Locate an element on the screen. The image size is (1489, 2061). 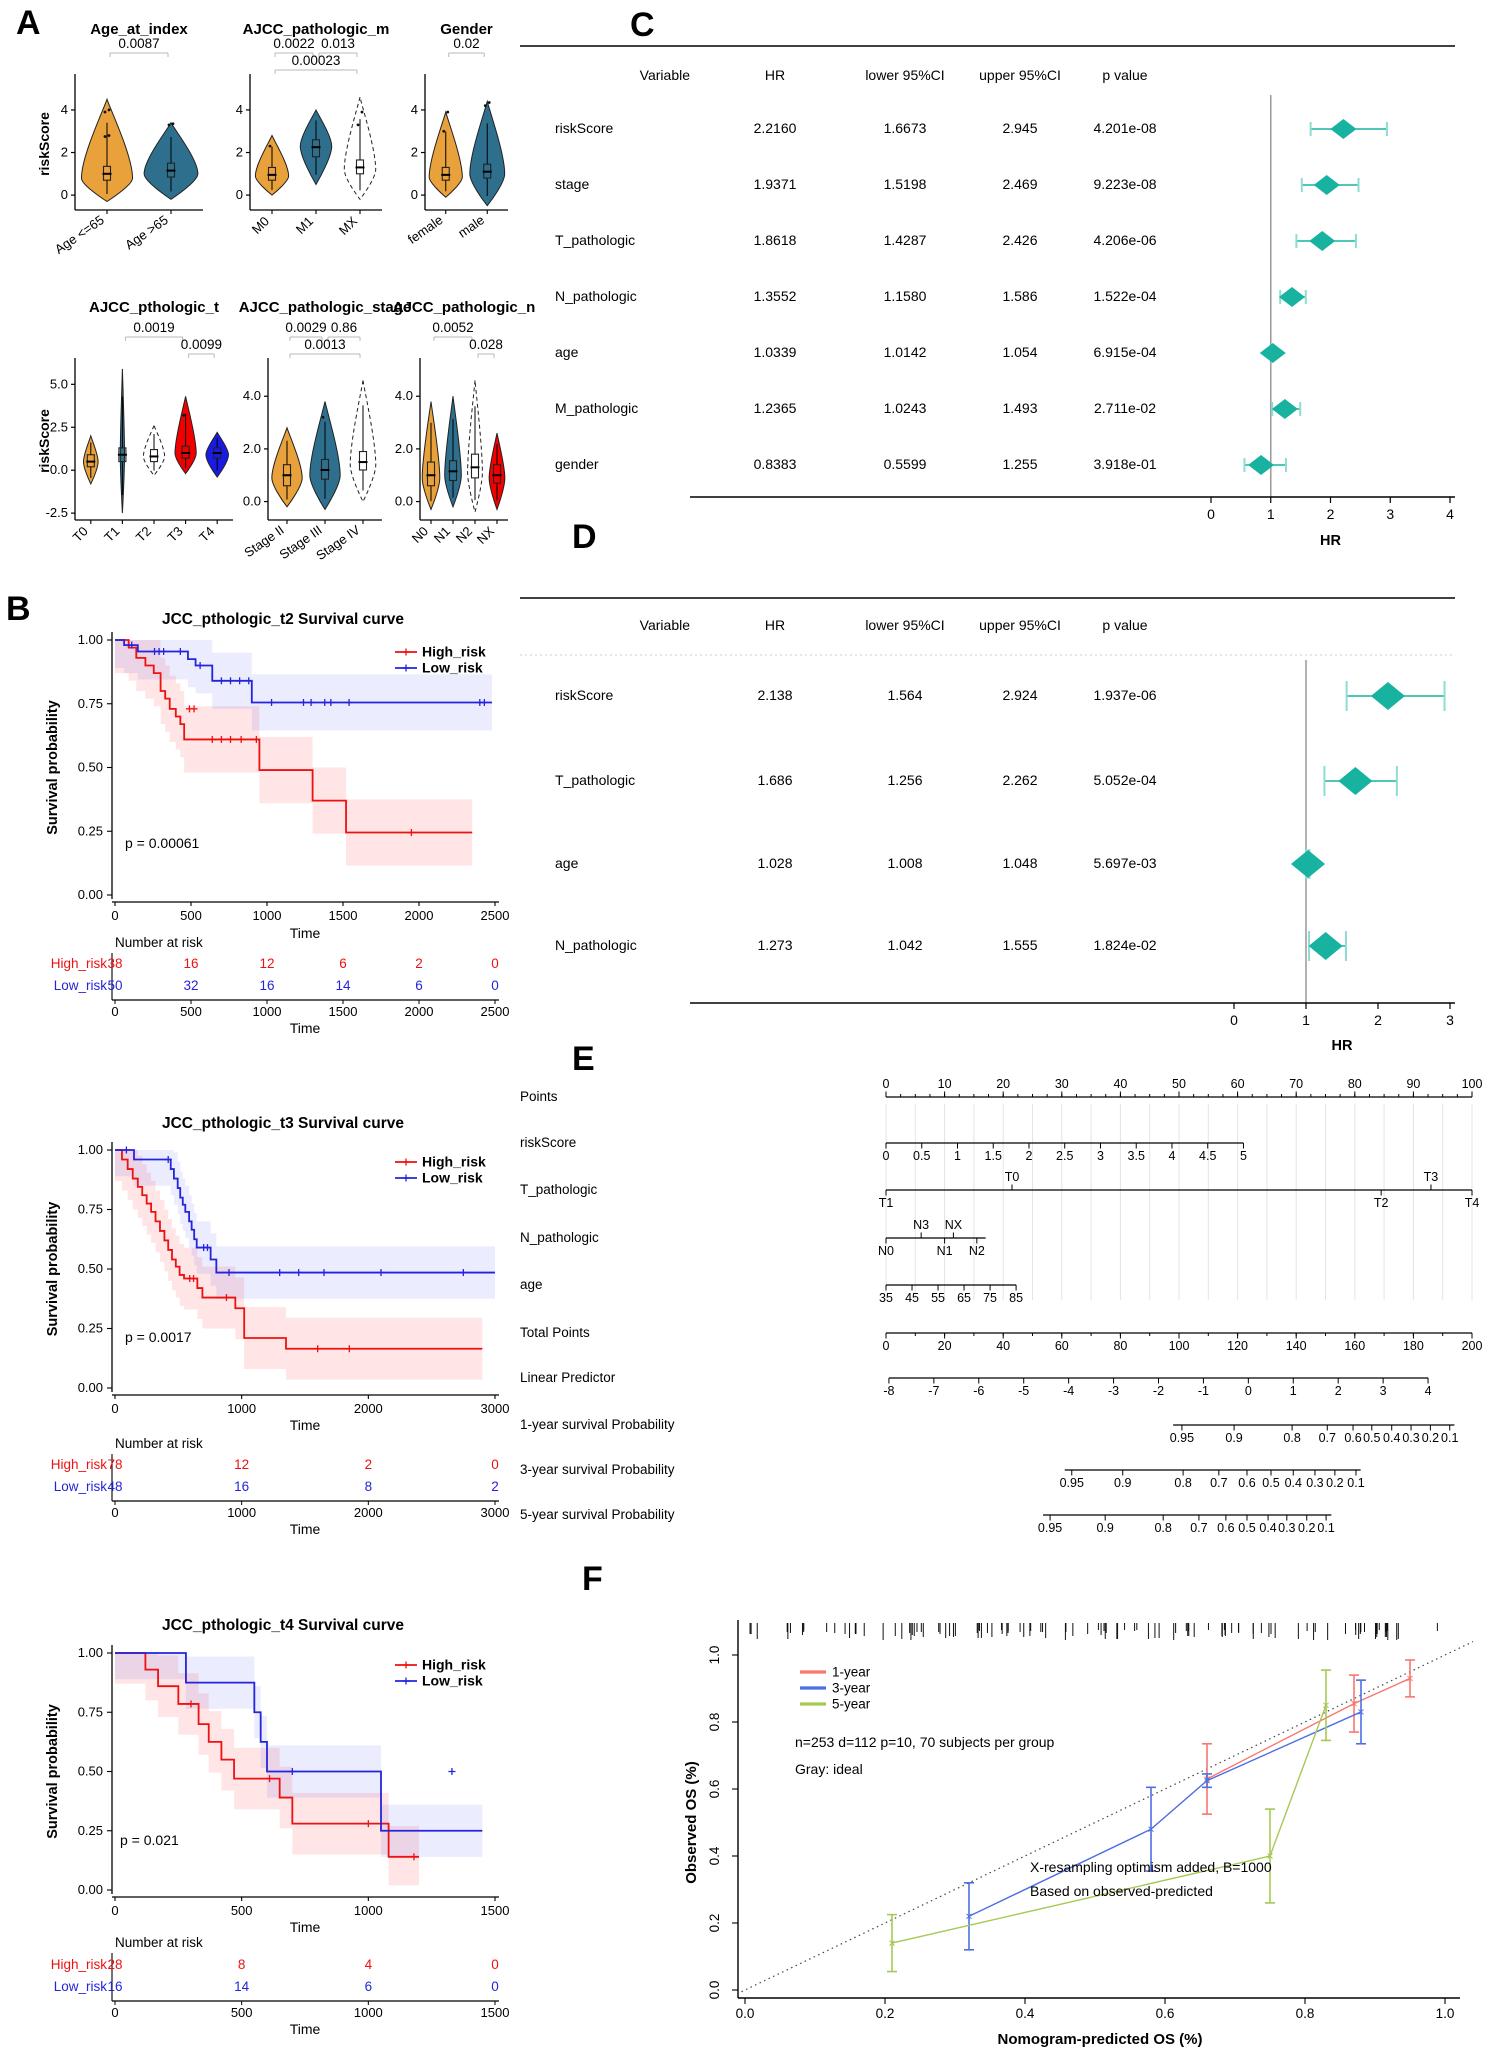
svg-text: 4.201e-08 is located at coordinates (1124, 128).